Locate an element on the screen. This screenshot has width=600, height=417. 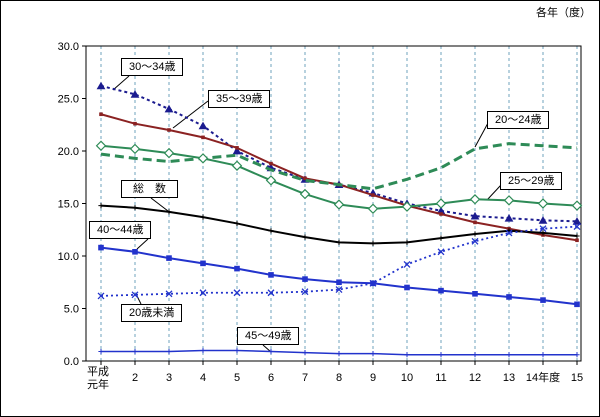
x-tick-label: 4 is located at coordinates (203, 378).